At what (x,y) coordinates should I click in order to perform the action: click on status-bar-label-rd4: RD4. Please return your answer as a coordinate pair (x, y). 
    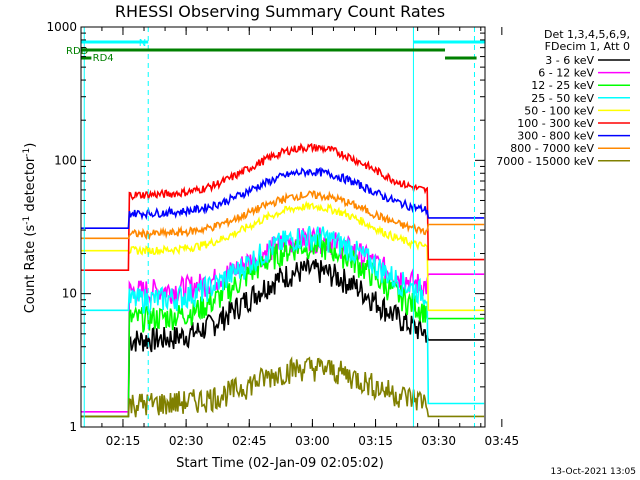
    Looking at the image, I should click on (103, 58).